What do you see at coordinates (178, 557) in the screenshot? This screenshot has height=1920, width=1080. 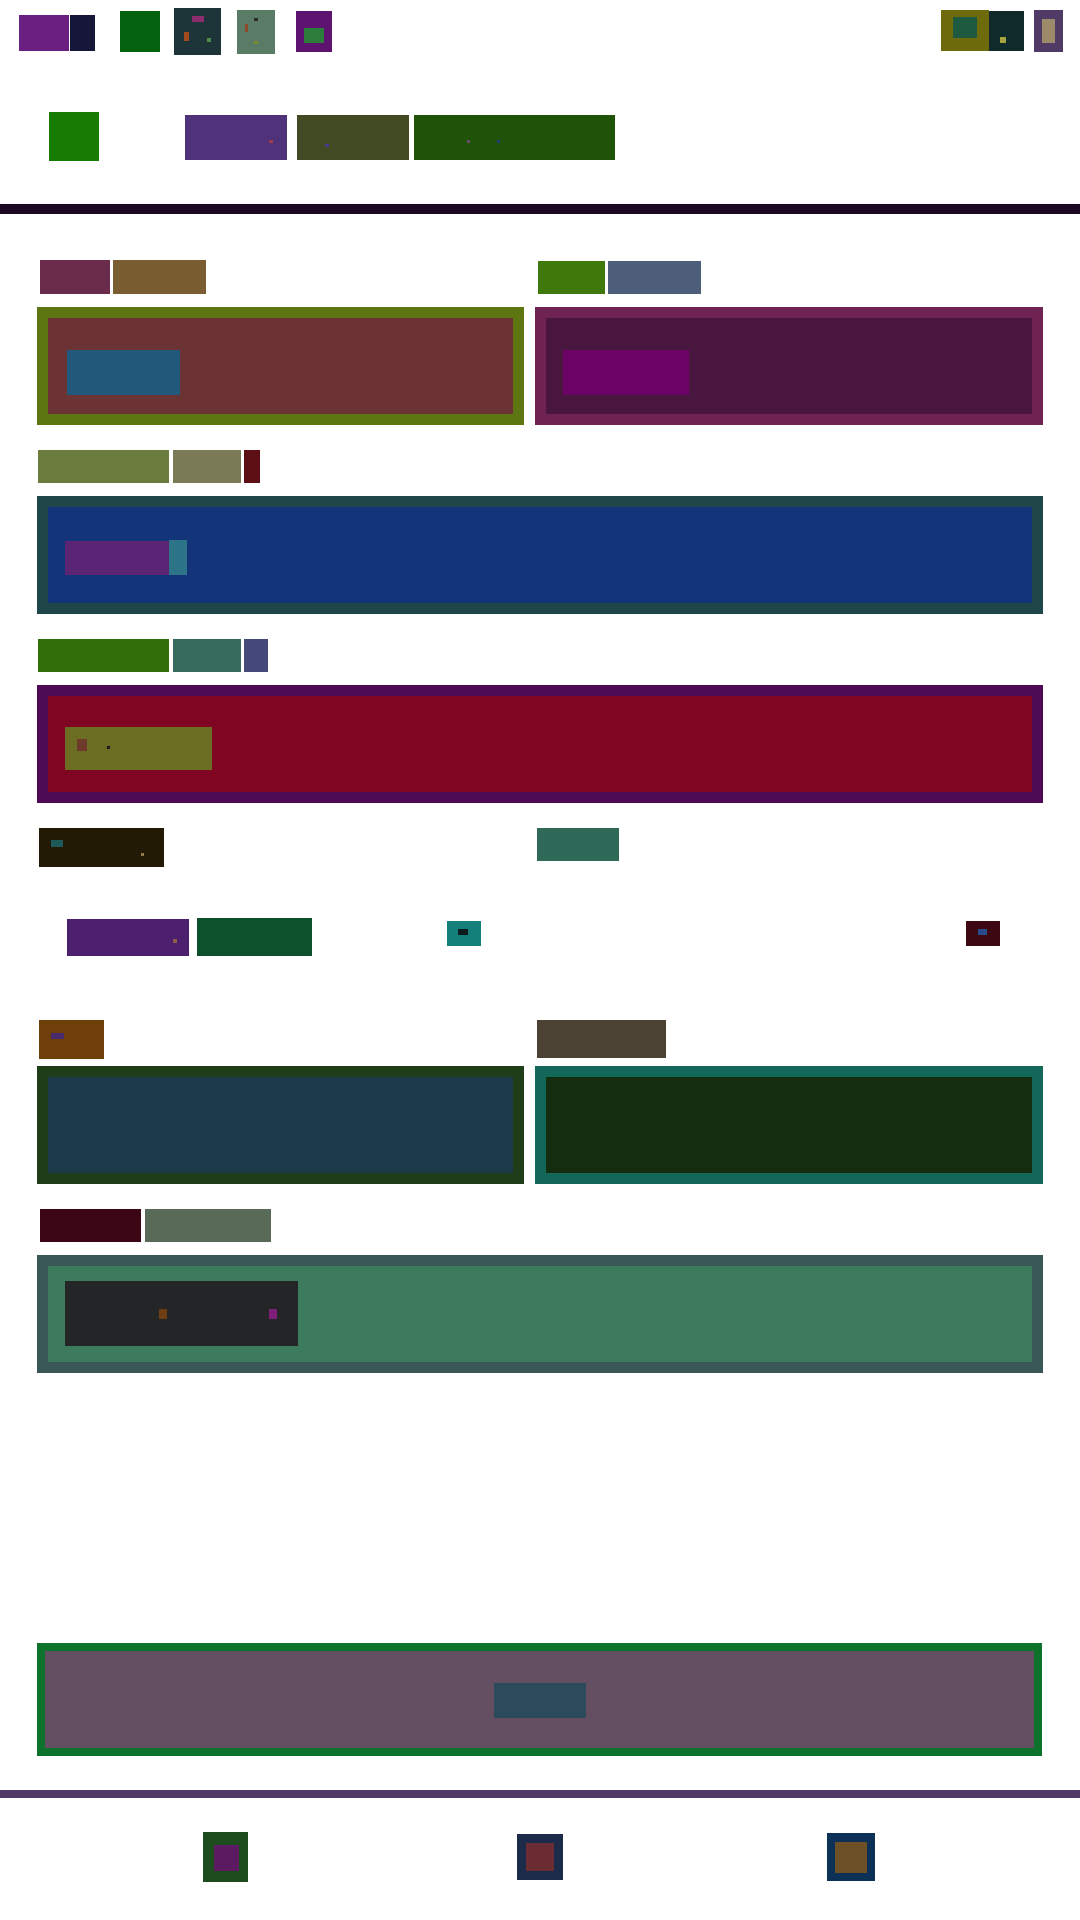 I see `card-button-accent` at bounding box center [178, 557].